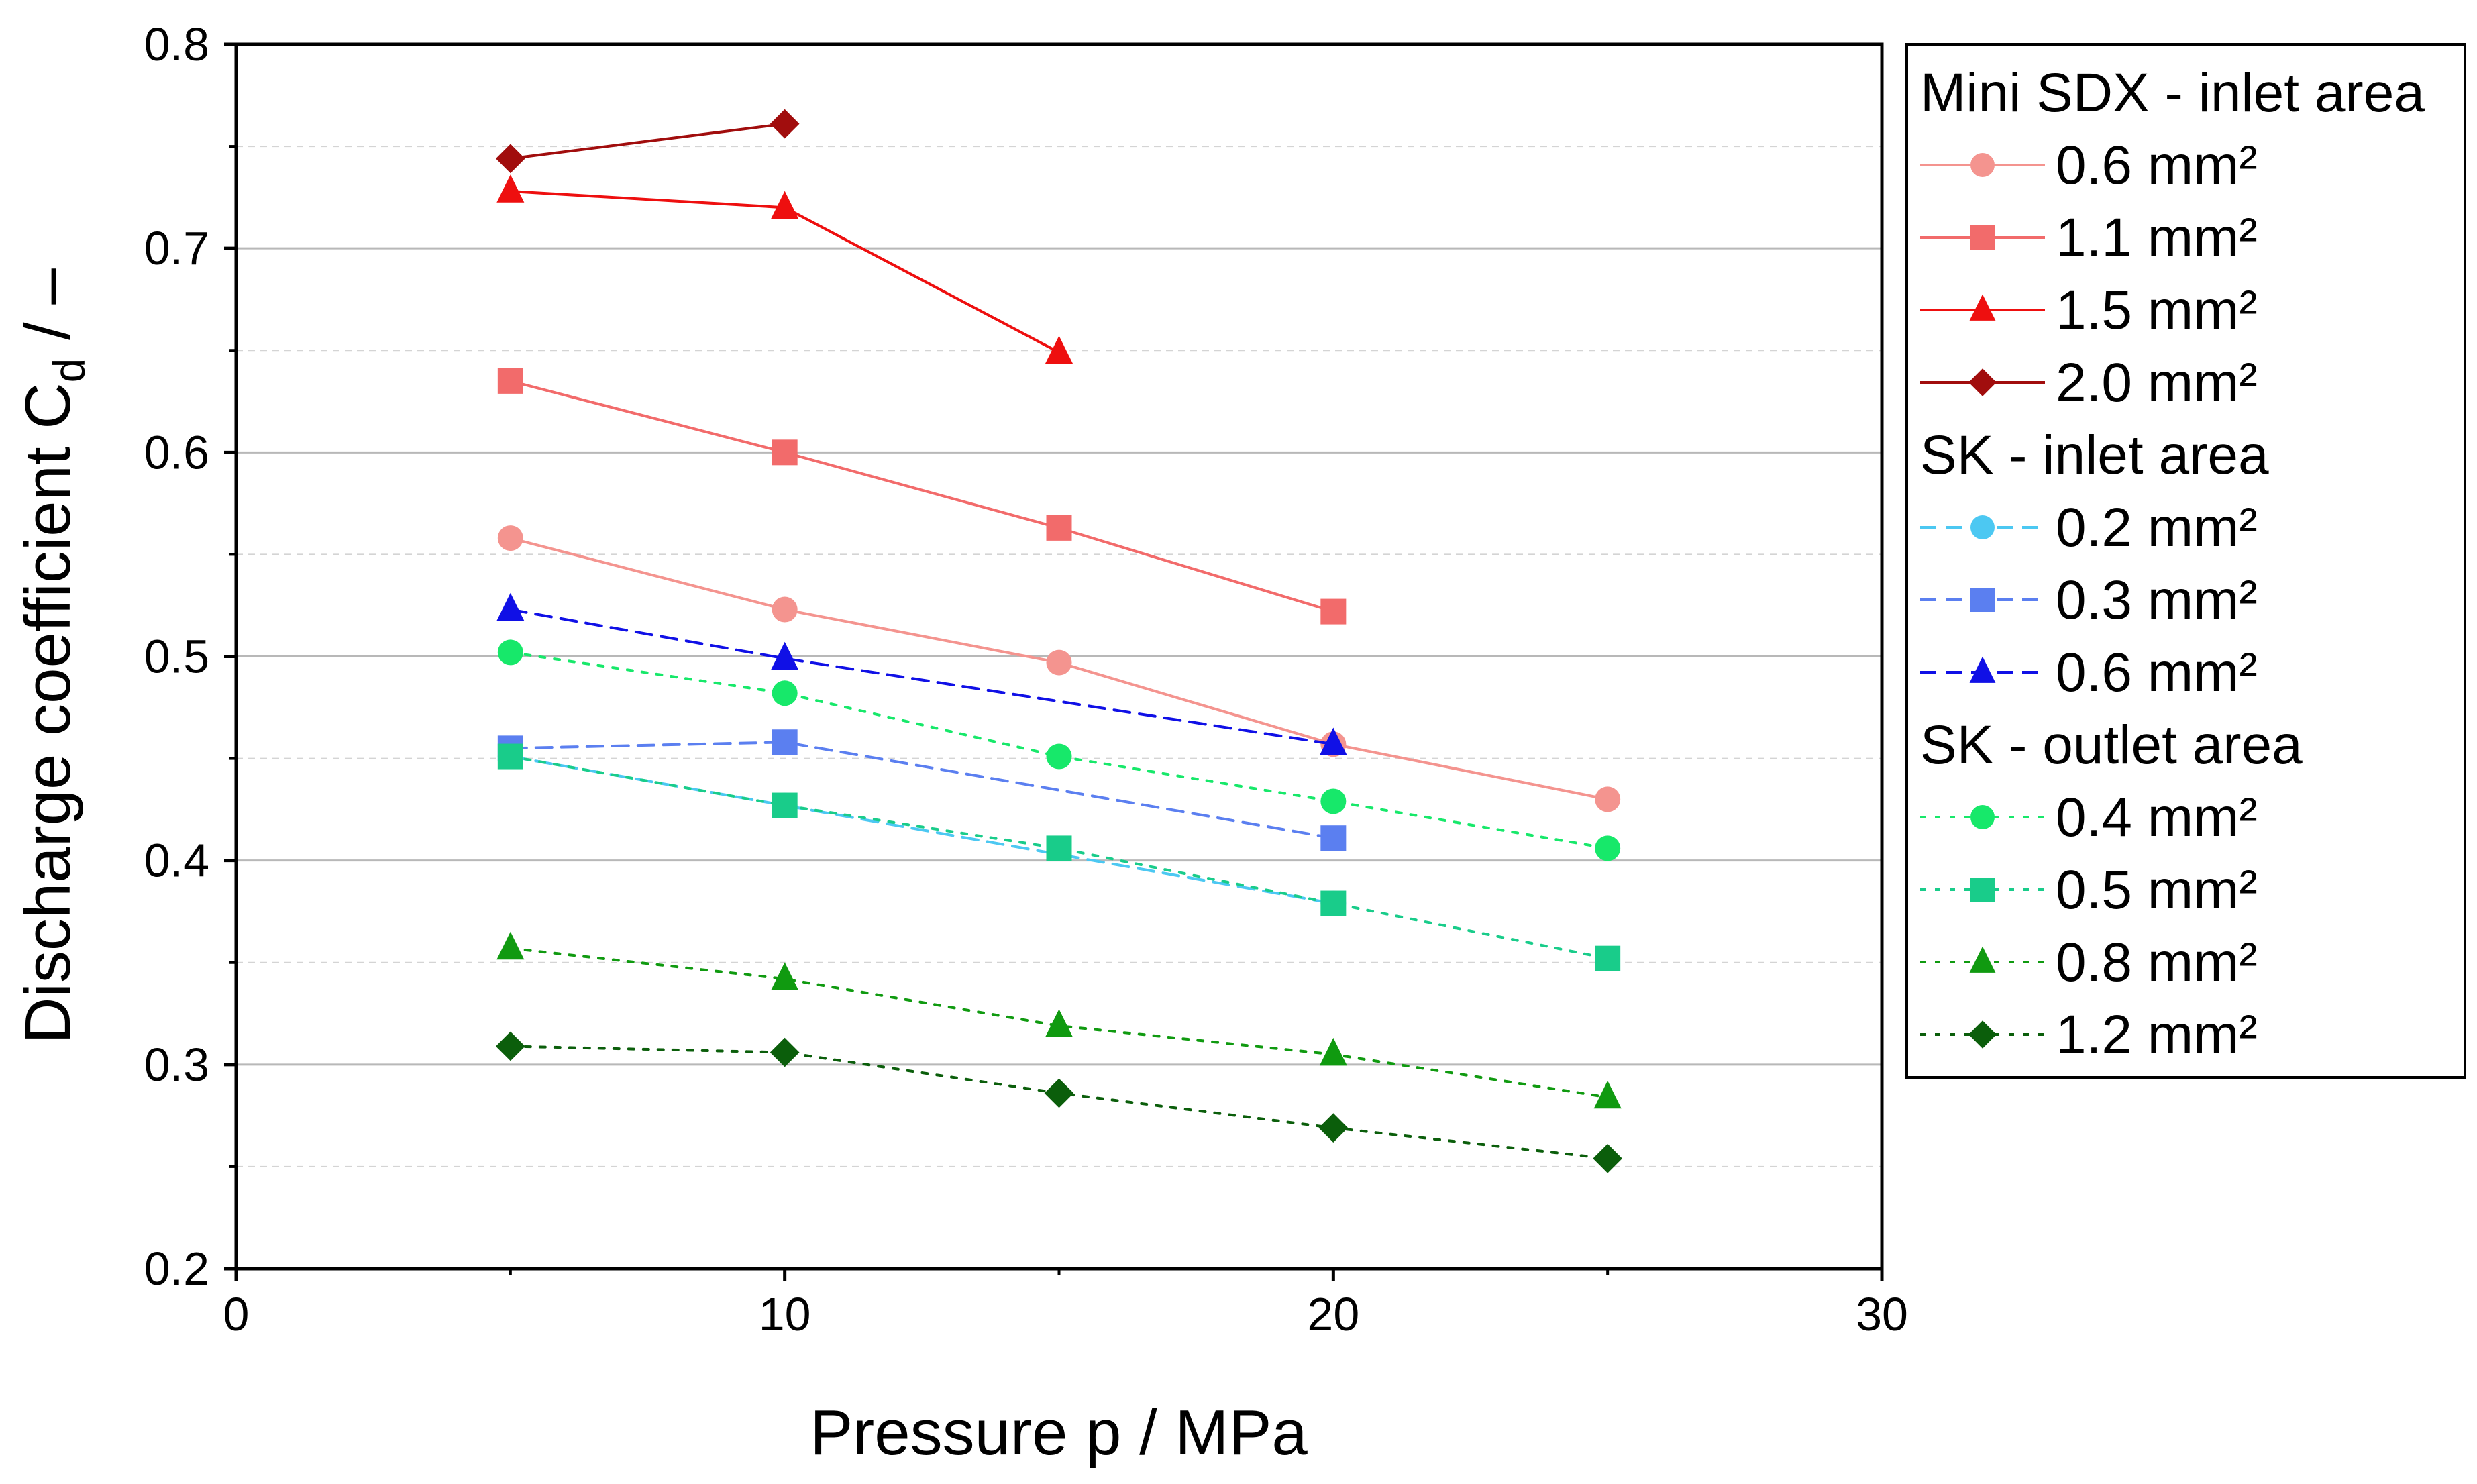  What do you see at coordinates (177, 1065) in the screenshot?
I see `y-tick-label: 0.3` at bounding box center [177, 1065].